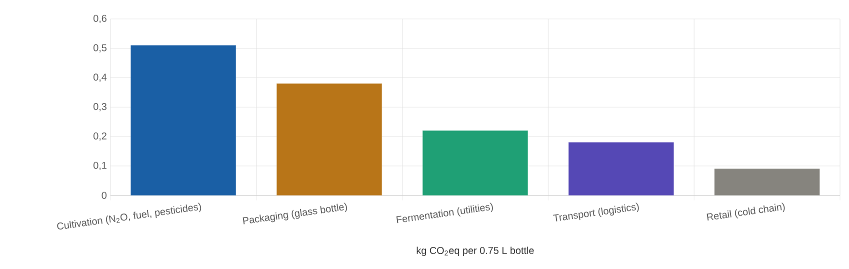  Describe the element at coordinates (294, 213) in the screenshot. I see `x-tick-label: Packaging (glass bottle)` at that location.